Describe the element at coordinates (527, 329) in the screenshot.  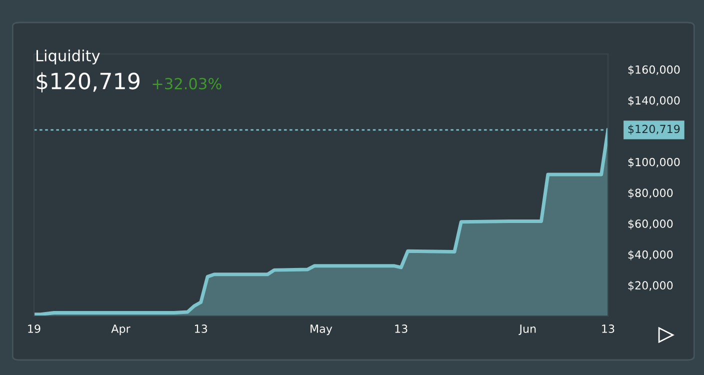
I see `x-tick-label: Jun` at that location.